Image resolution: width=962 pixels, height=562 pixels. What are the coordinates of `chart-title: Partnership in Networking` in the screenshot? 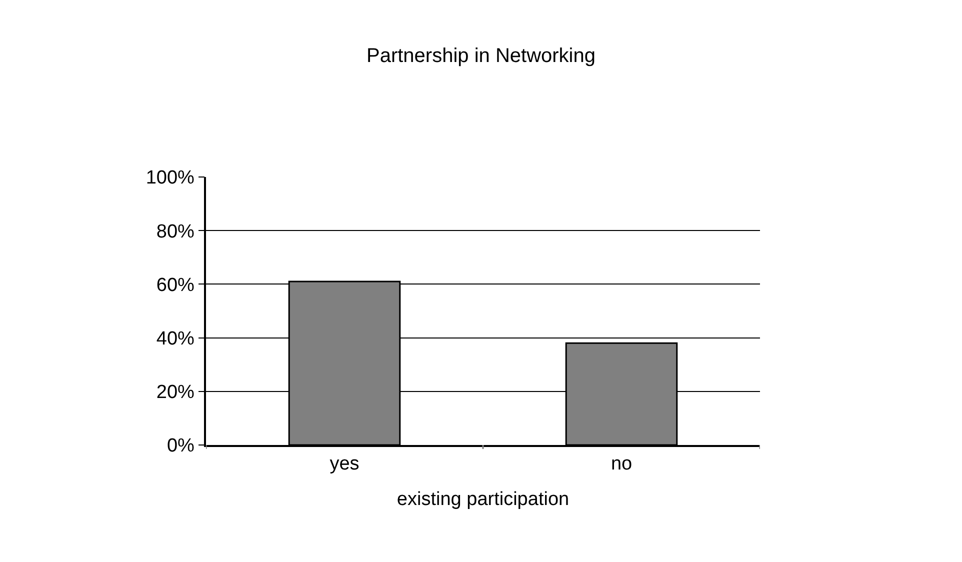 It's located at (481, 56).